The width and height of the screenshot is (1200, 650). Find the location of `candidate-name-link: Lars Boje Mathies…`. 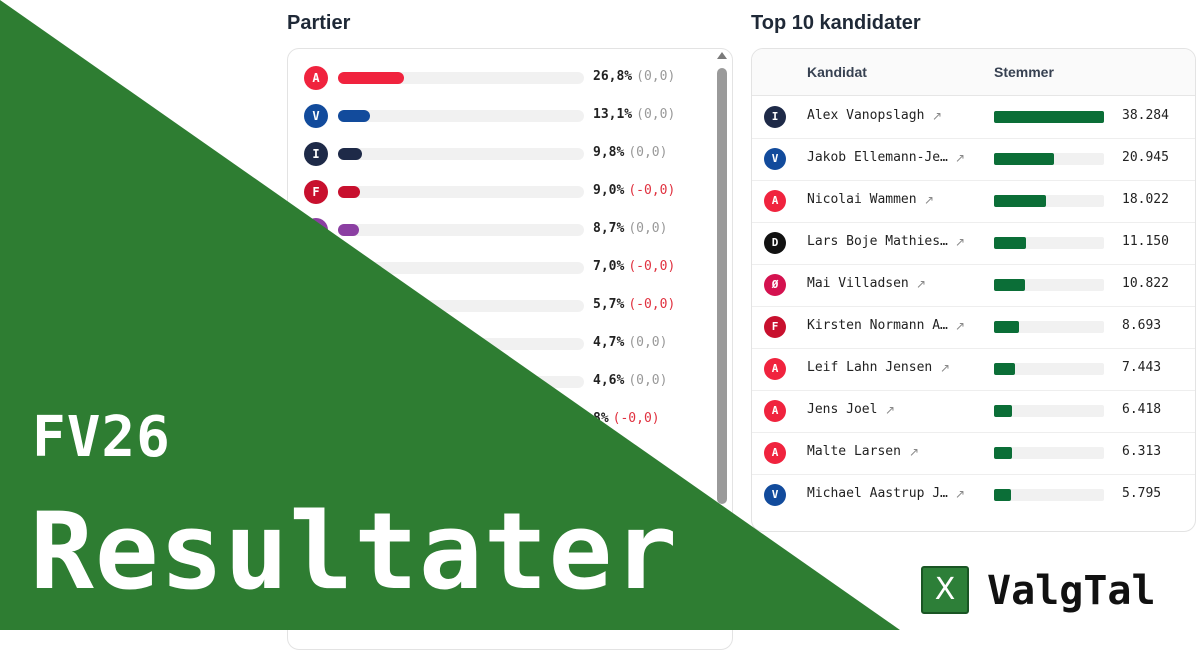

candidate-name-link: Lars Boje Mathies… is located at coordinates (877, 241).